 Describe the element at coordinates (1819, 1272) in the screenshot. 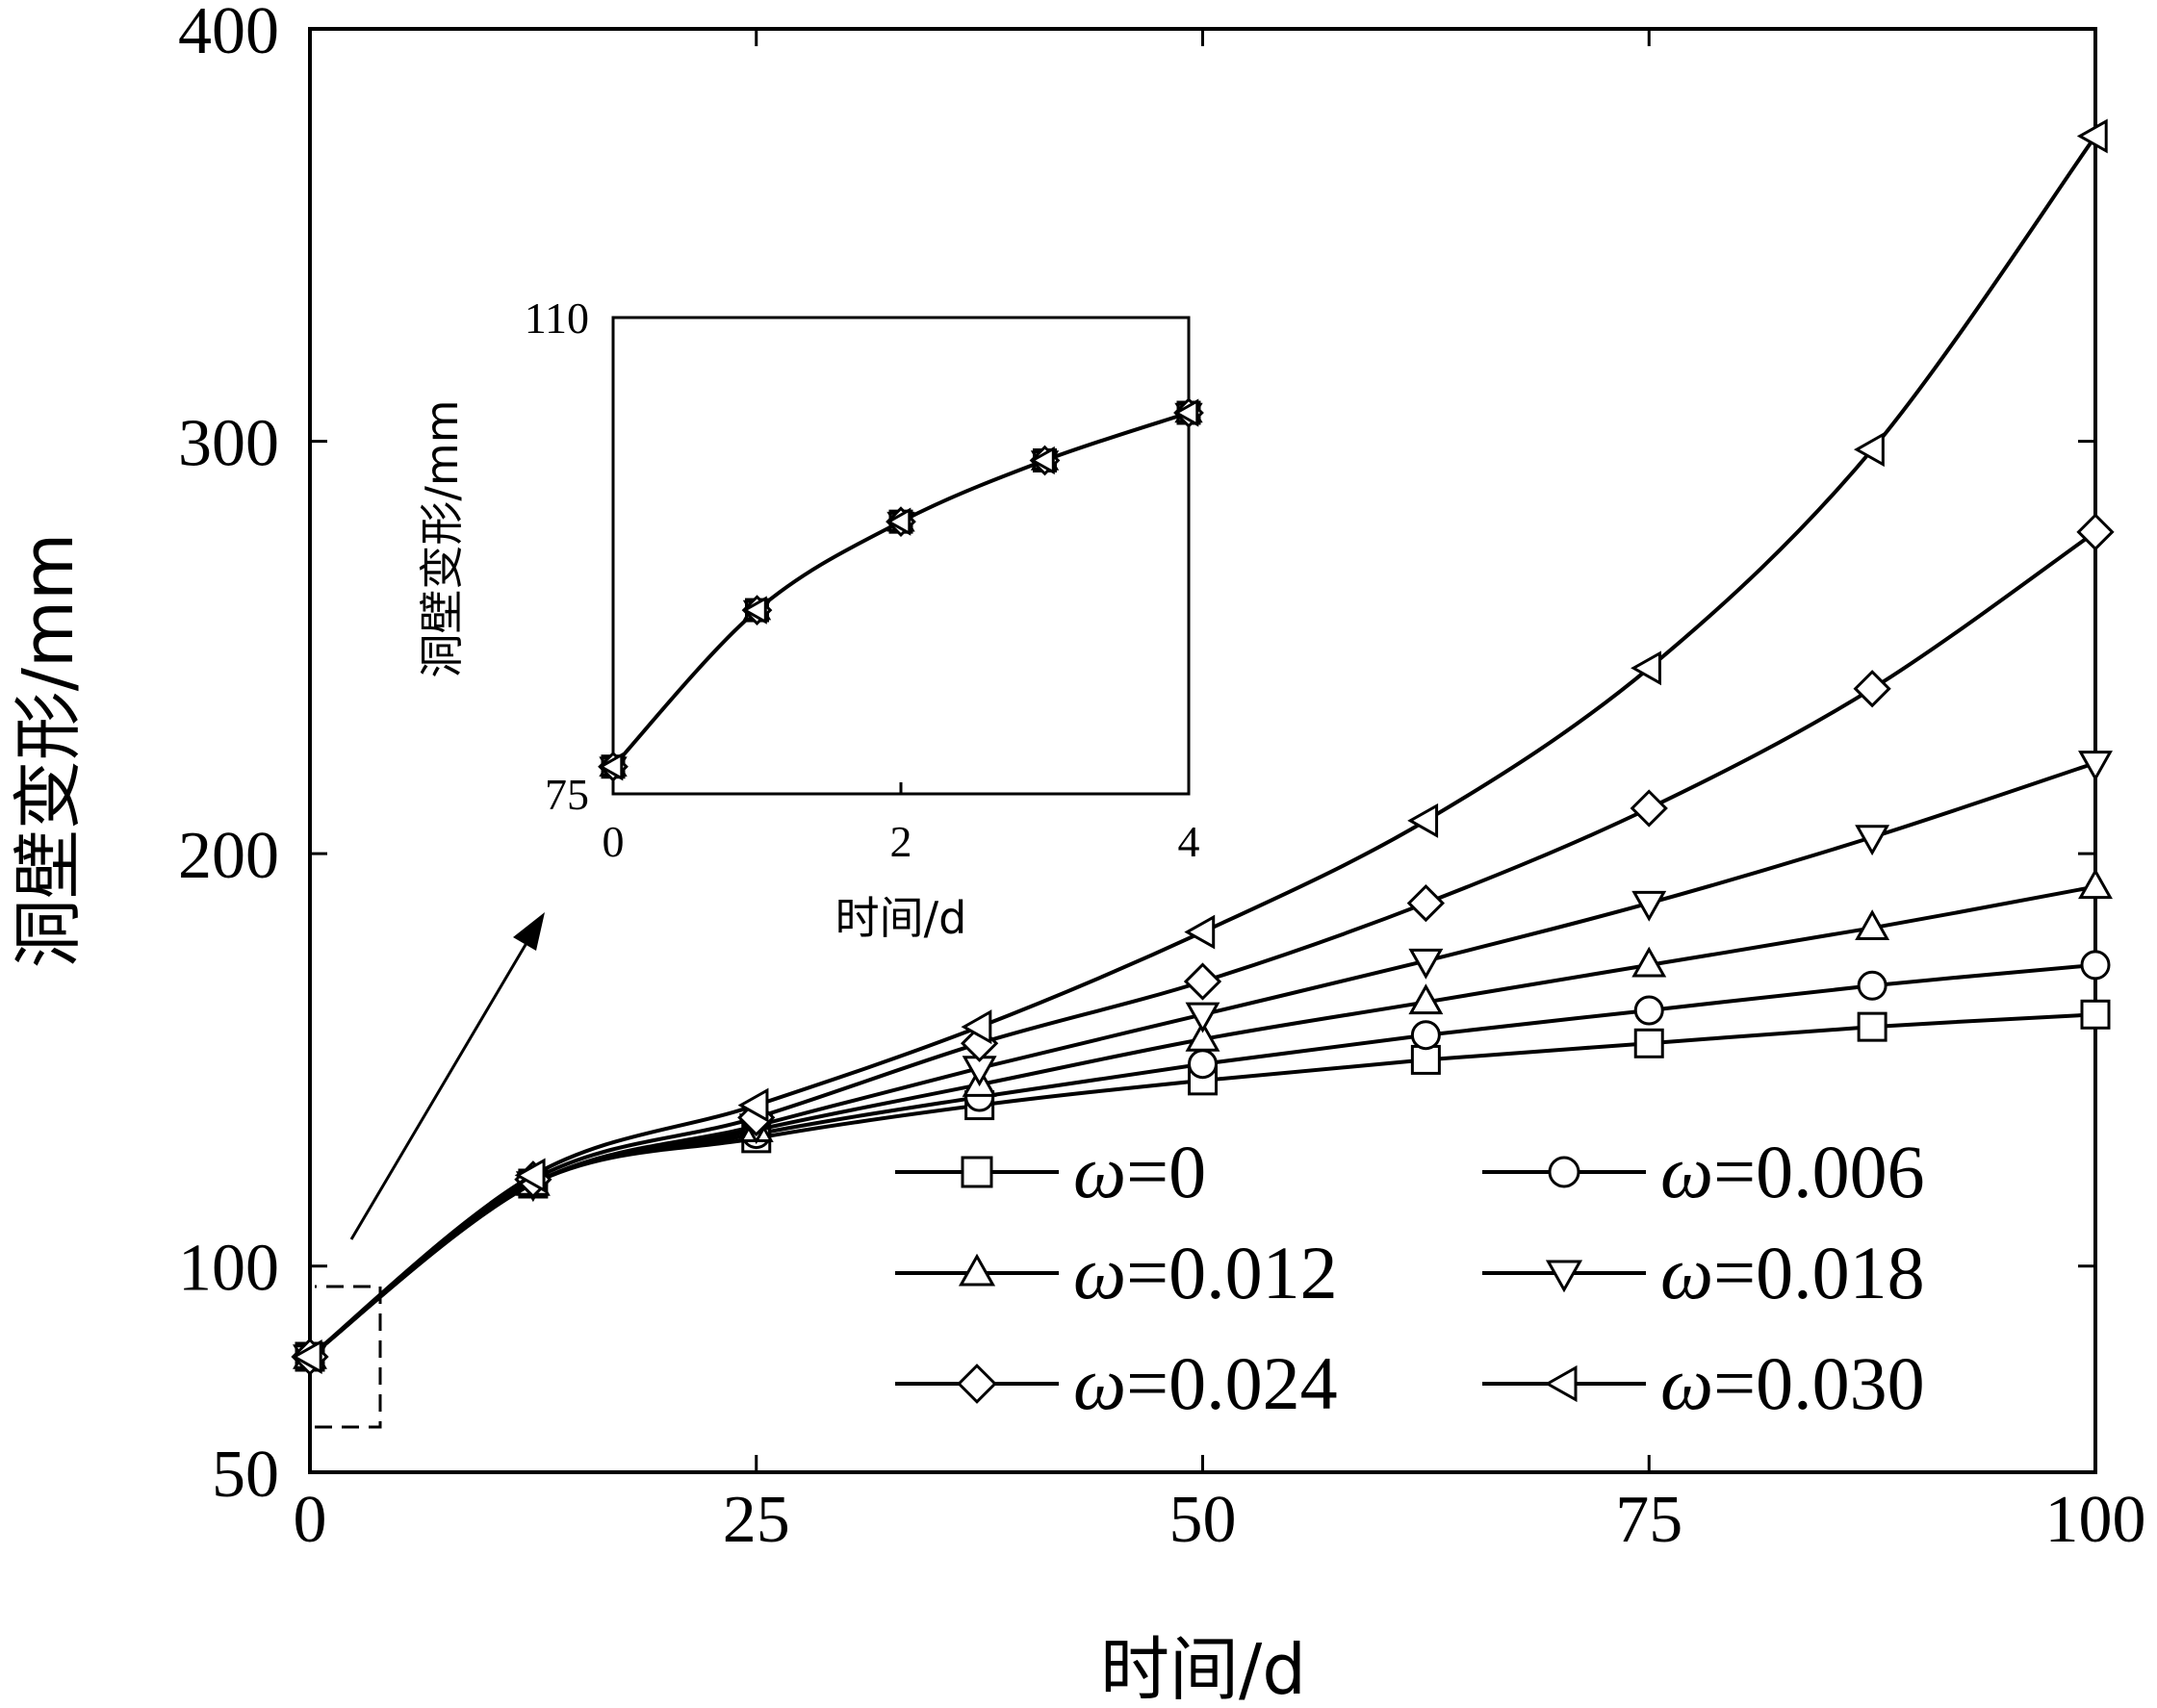

I see `legend-value: =0.018` at that location.